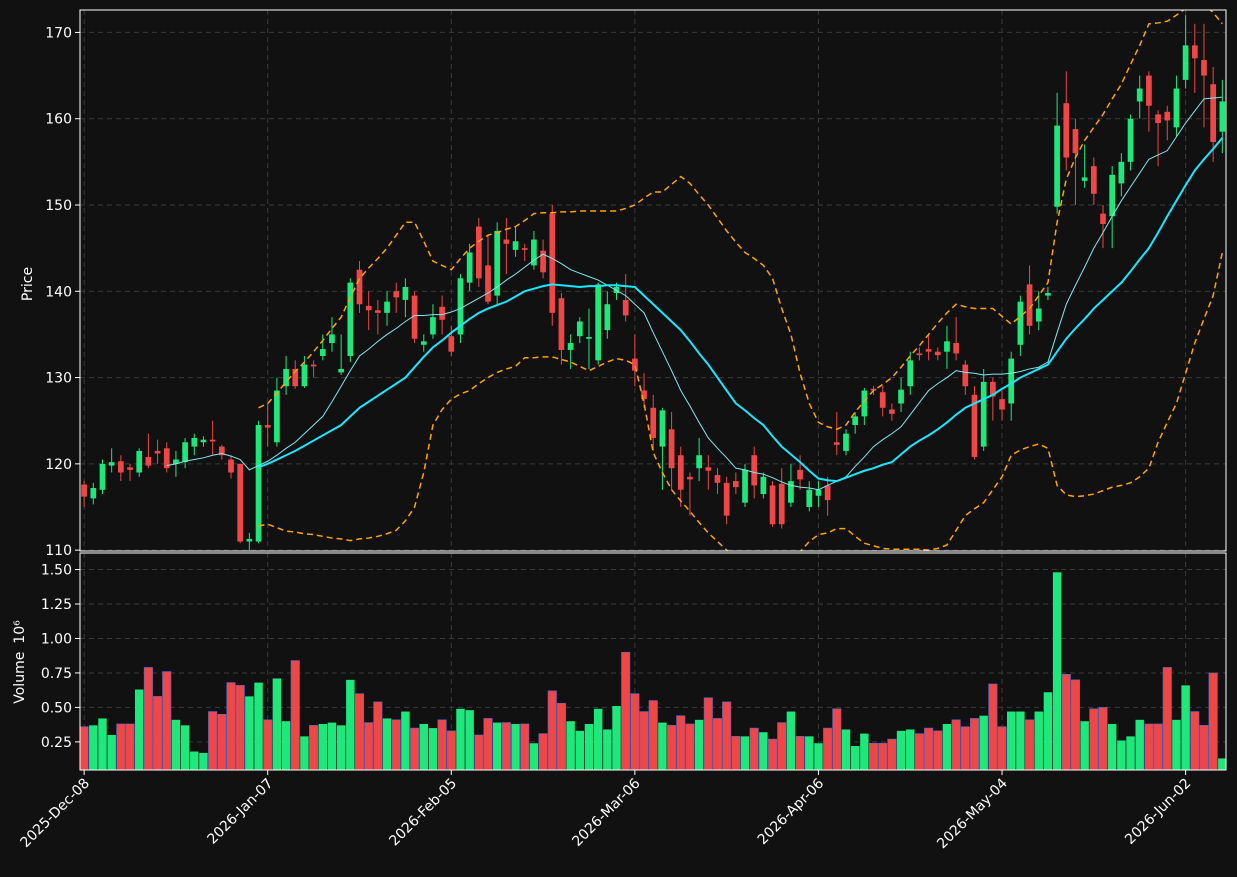  Describe the element at coordinates (56, 674) in the screenshot. I see `y-tick-label: 0.75` at that location.